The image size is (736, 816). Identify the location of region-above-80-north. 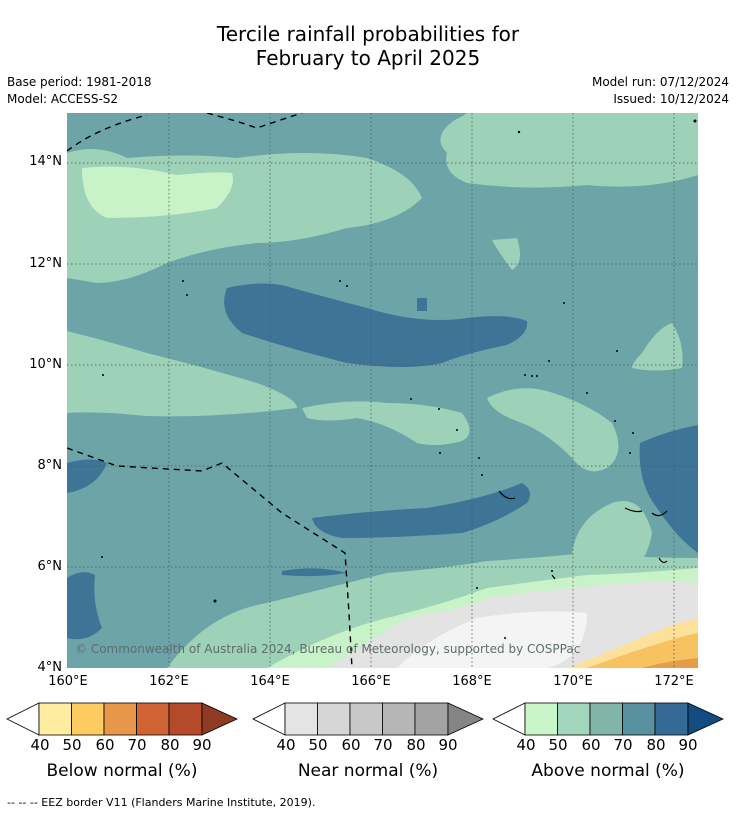
(376, 325).